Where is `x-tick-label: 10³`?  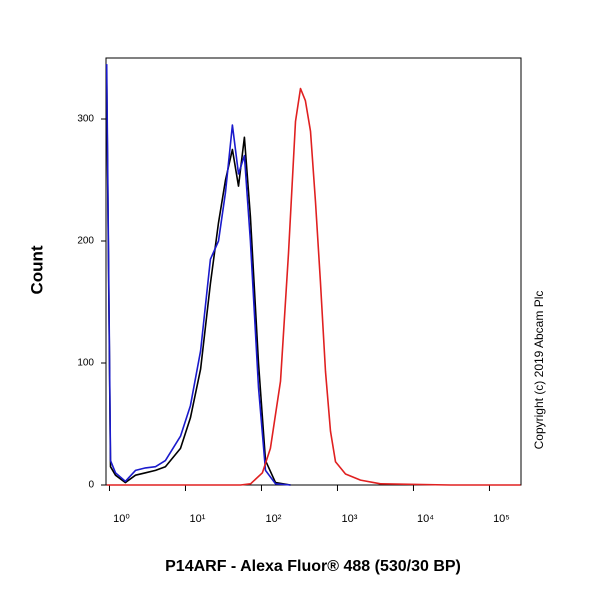 x-tick-label: 10³ is located at coordinates (350, 519).